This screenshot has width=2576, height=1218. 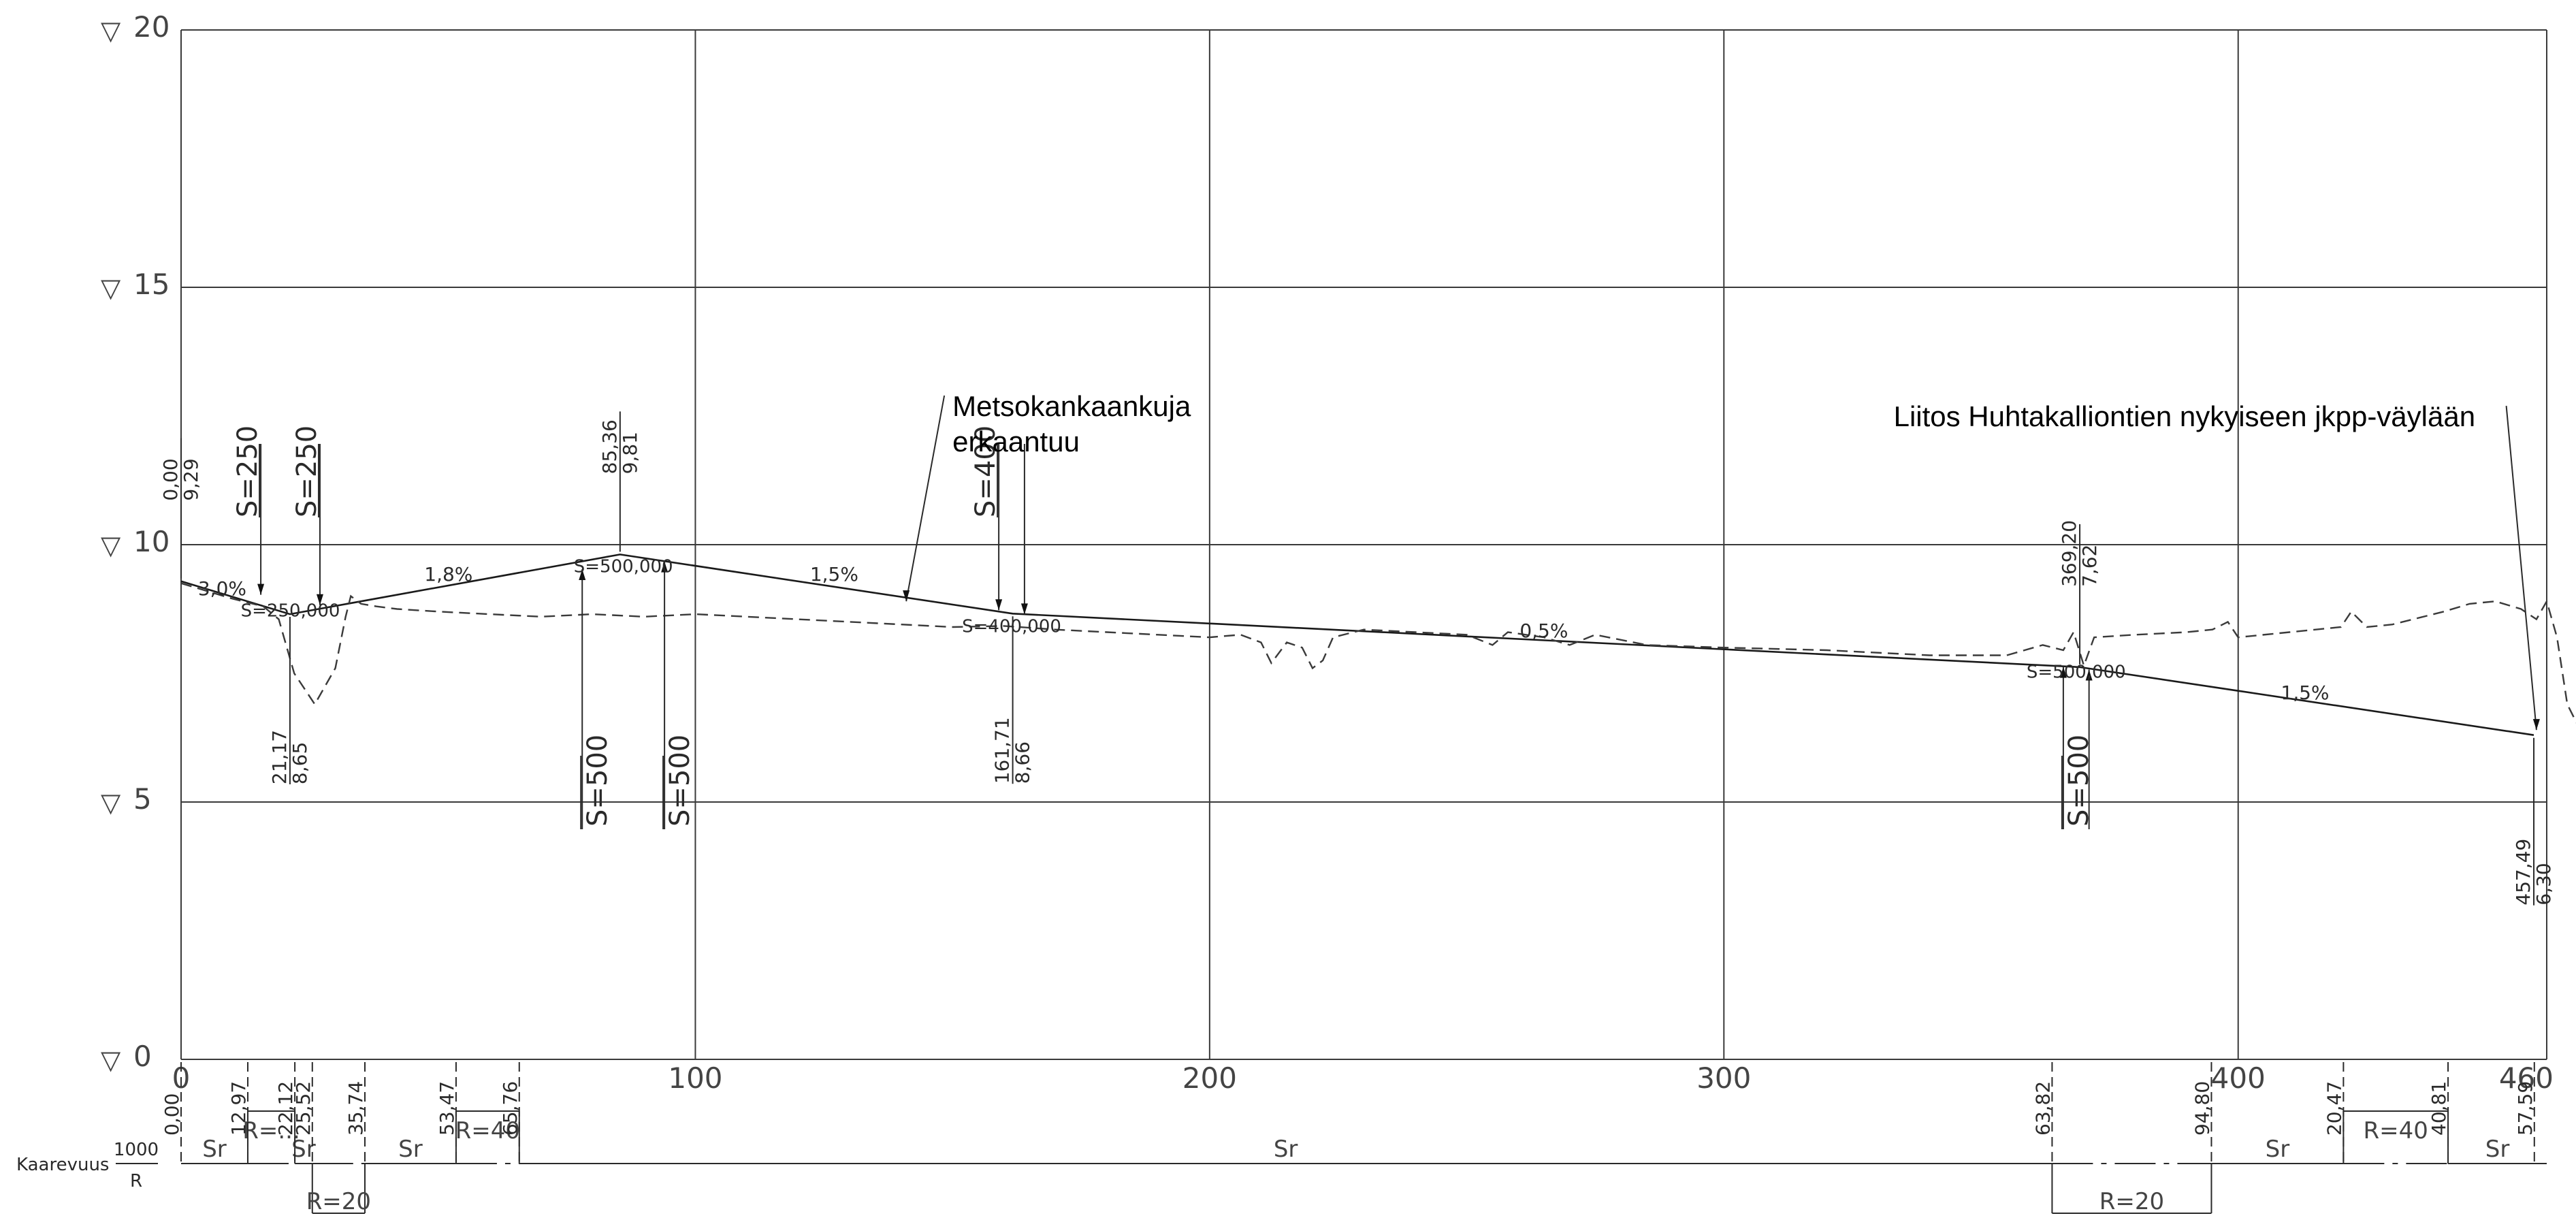 I want to click on station-tag-elevation: 9,29, so click(x=191, y=479).